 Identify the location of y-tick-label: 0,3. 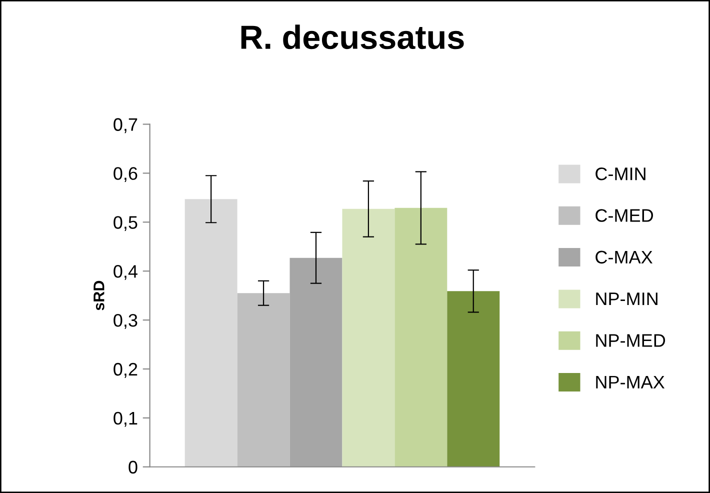
(126, 321).